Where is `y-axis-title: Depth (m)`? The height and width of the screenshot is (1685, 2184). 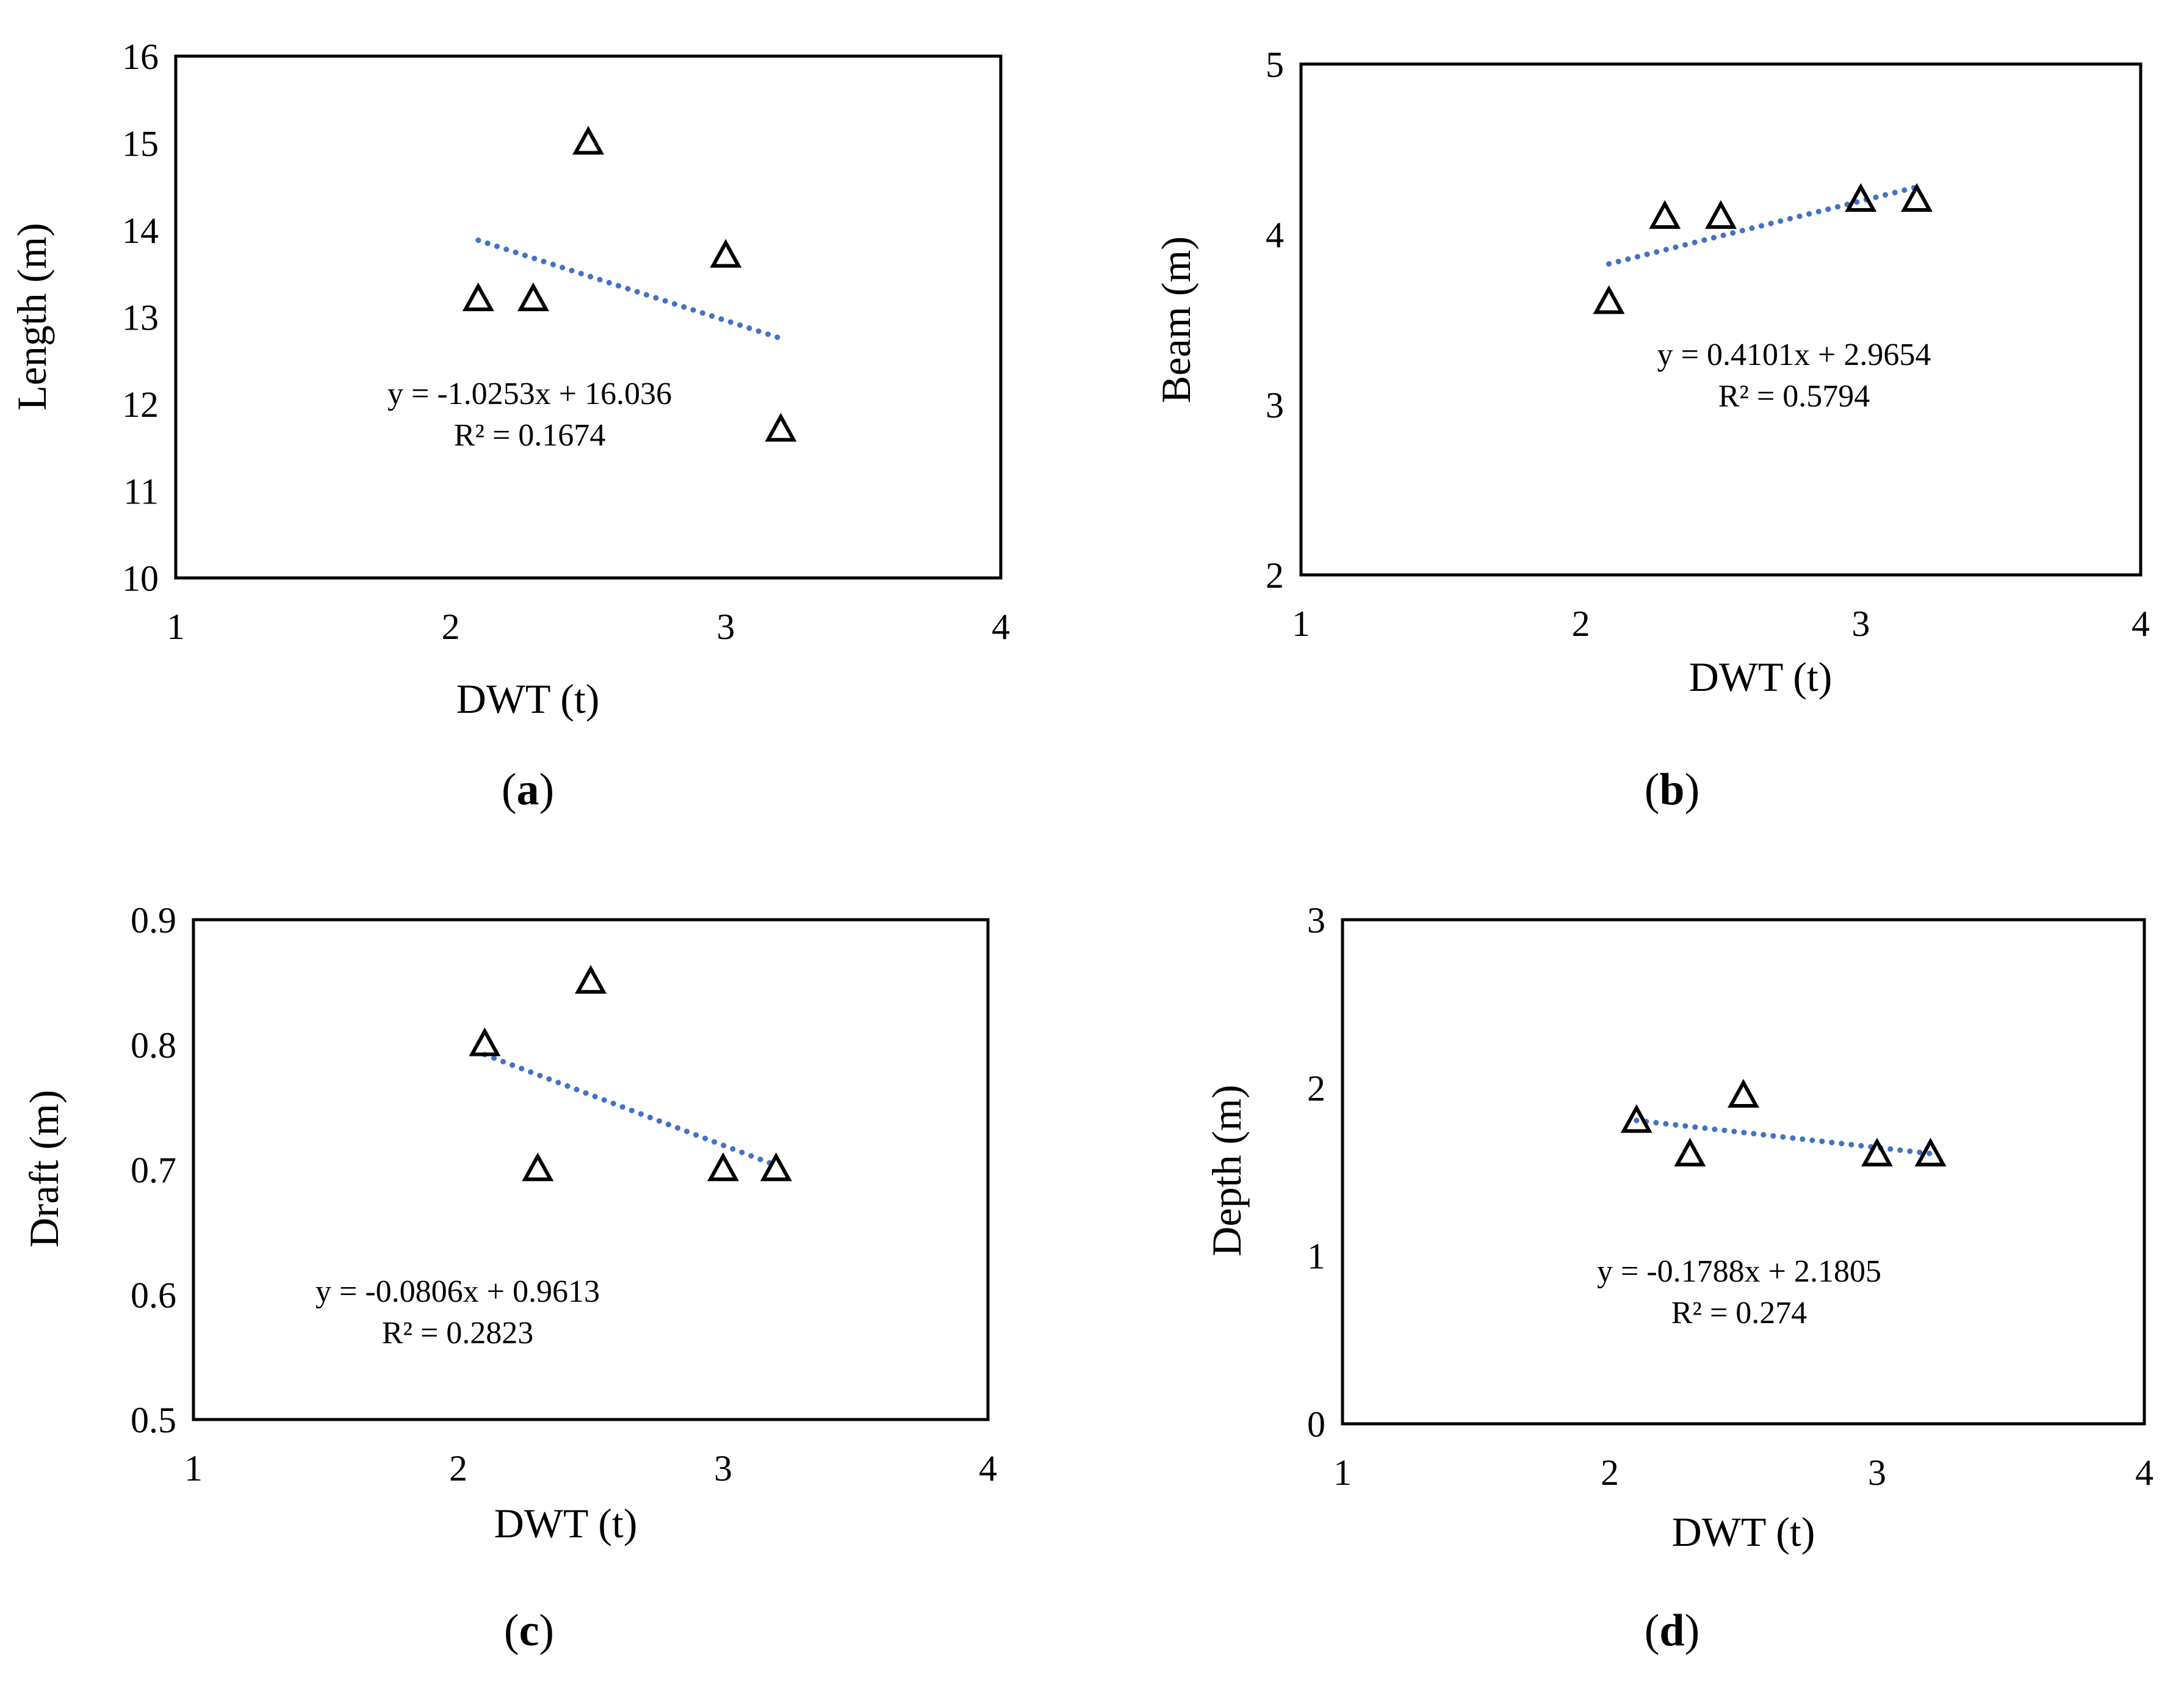 y-axis-title: Depth (m) is located at coordinates (1226, 1170).